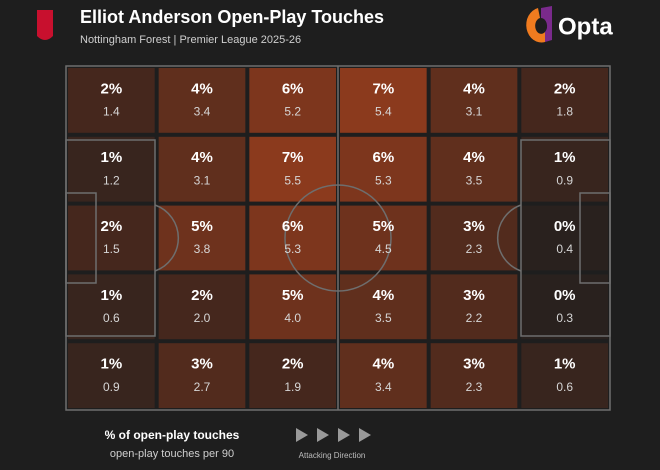 The height and width of the screenshot is (470, 660). I want to click on legend-entry: % of open-play touches, so click(172, 435).